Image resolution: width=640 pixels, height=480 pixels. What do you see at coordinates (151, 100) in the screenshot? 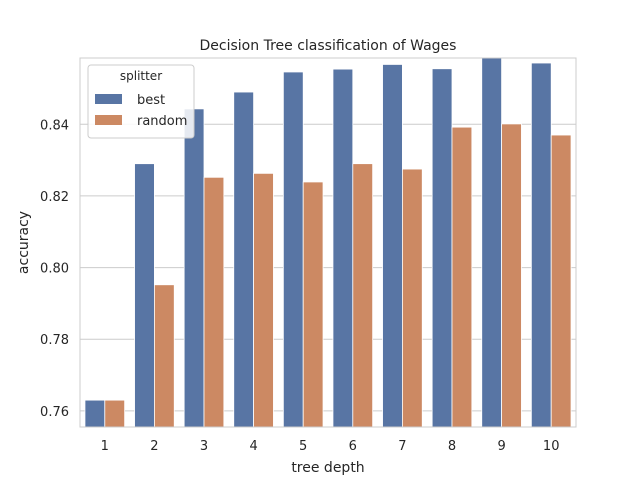
I see `legend-label-best: best` at bounding box center [151, 100].